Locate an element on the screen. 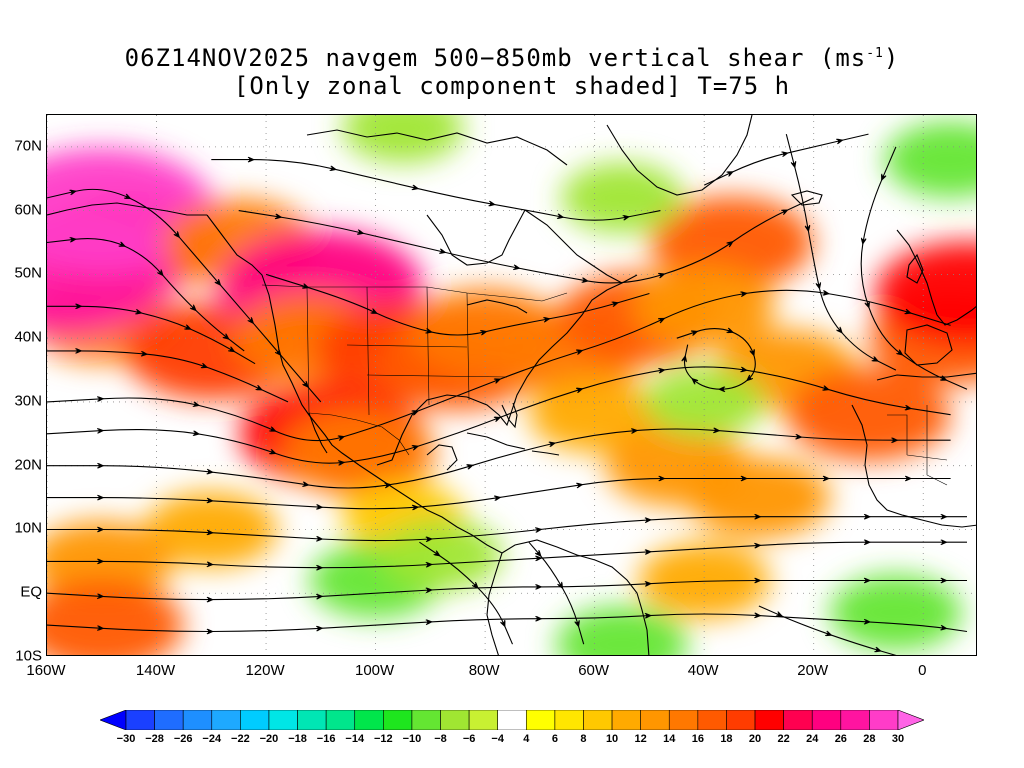 This screenshot has height=768, width=1024. lat-label: 10S is located at coordinates (28, 656).